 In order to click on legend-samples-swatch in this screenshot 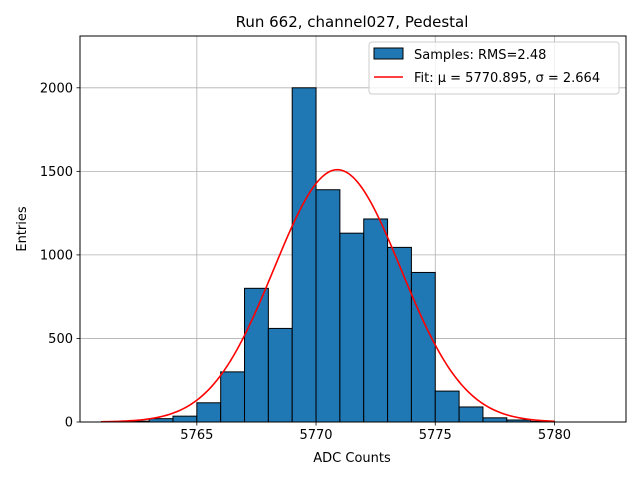, I will do `click(388, 53)`.